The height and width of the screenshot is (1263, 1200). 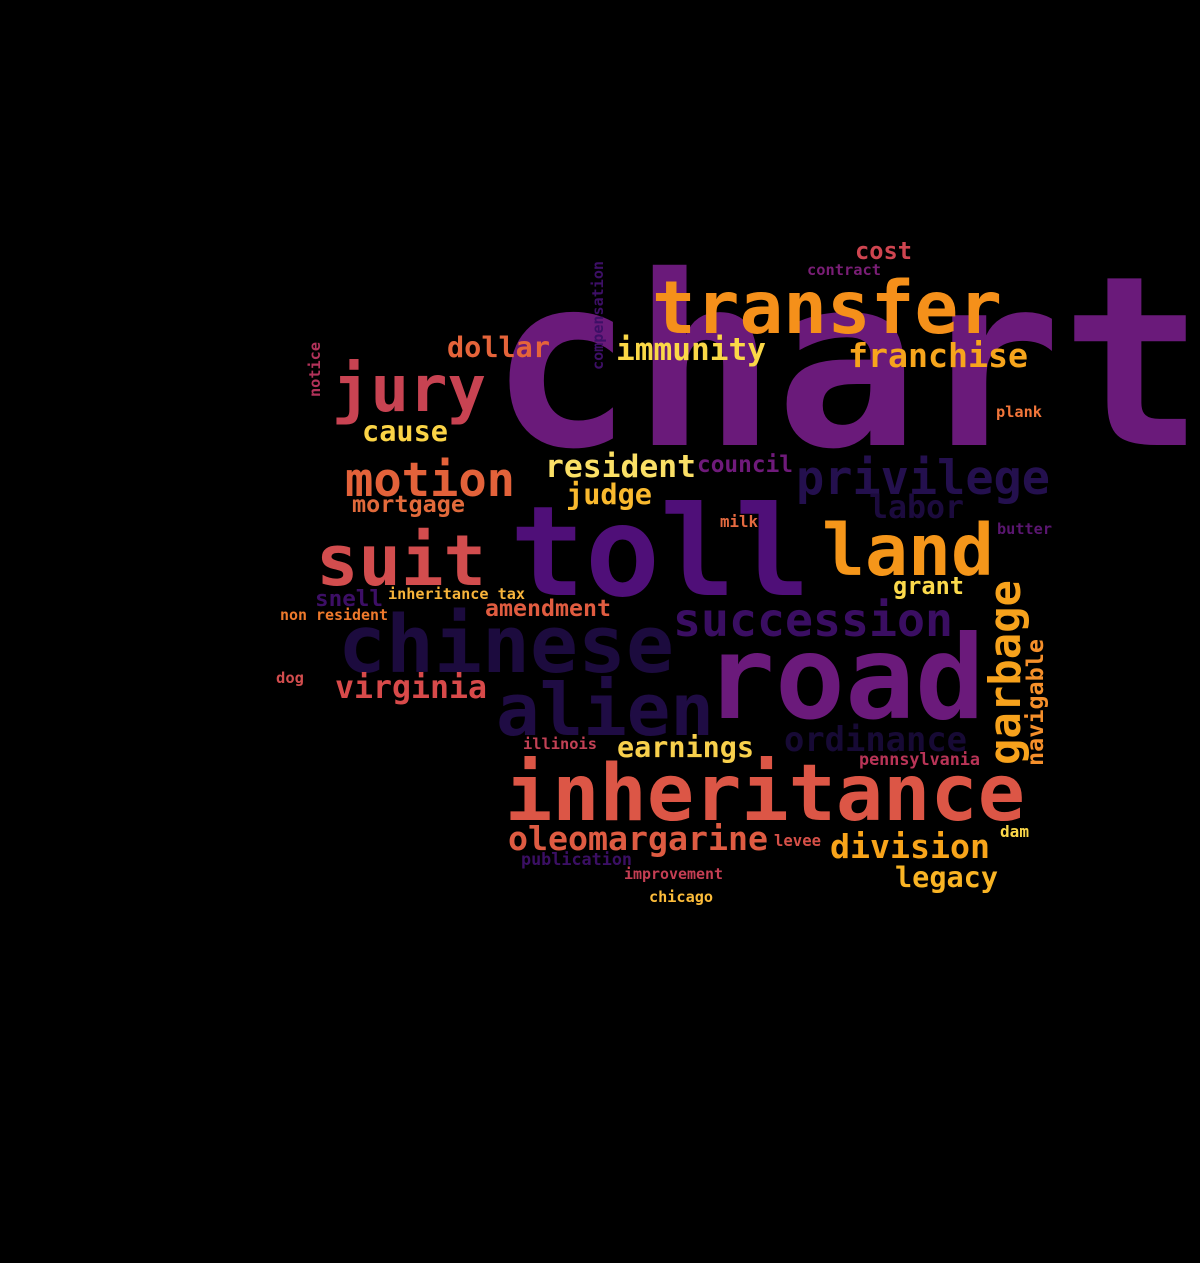 What do you see at coordinates (506, 644) in the screenshot?
I see `word-chinese: chinese` at bounding box center [506, 644].